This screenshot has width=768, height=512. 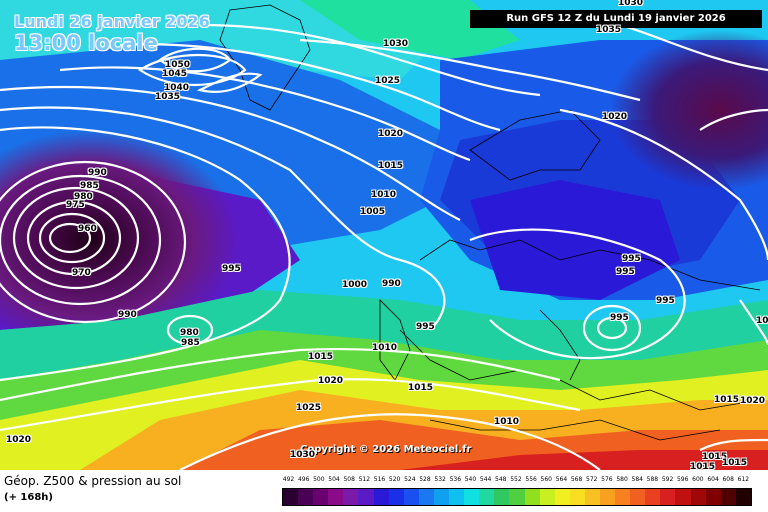 I want to click on isobar-label: 1040, so click(x=177, y=88).